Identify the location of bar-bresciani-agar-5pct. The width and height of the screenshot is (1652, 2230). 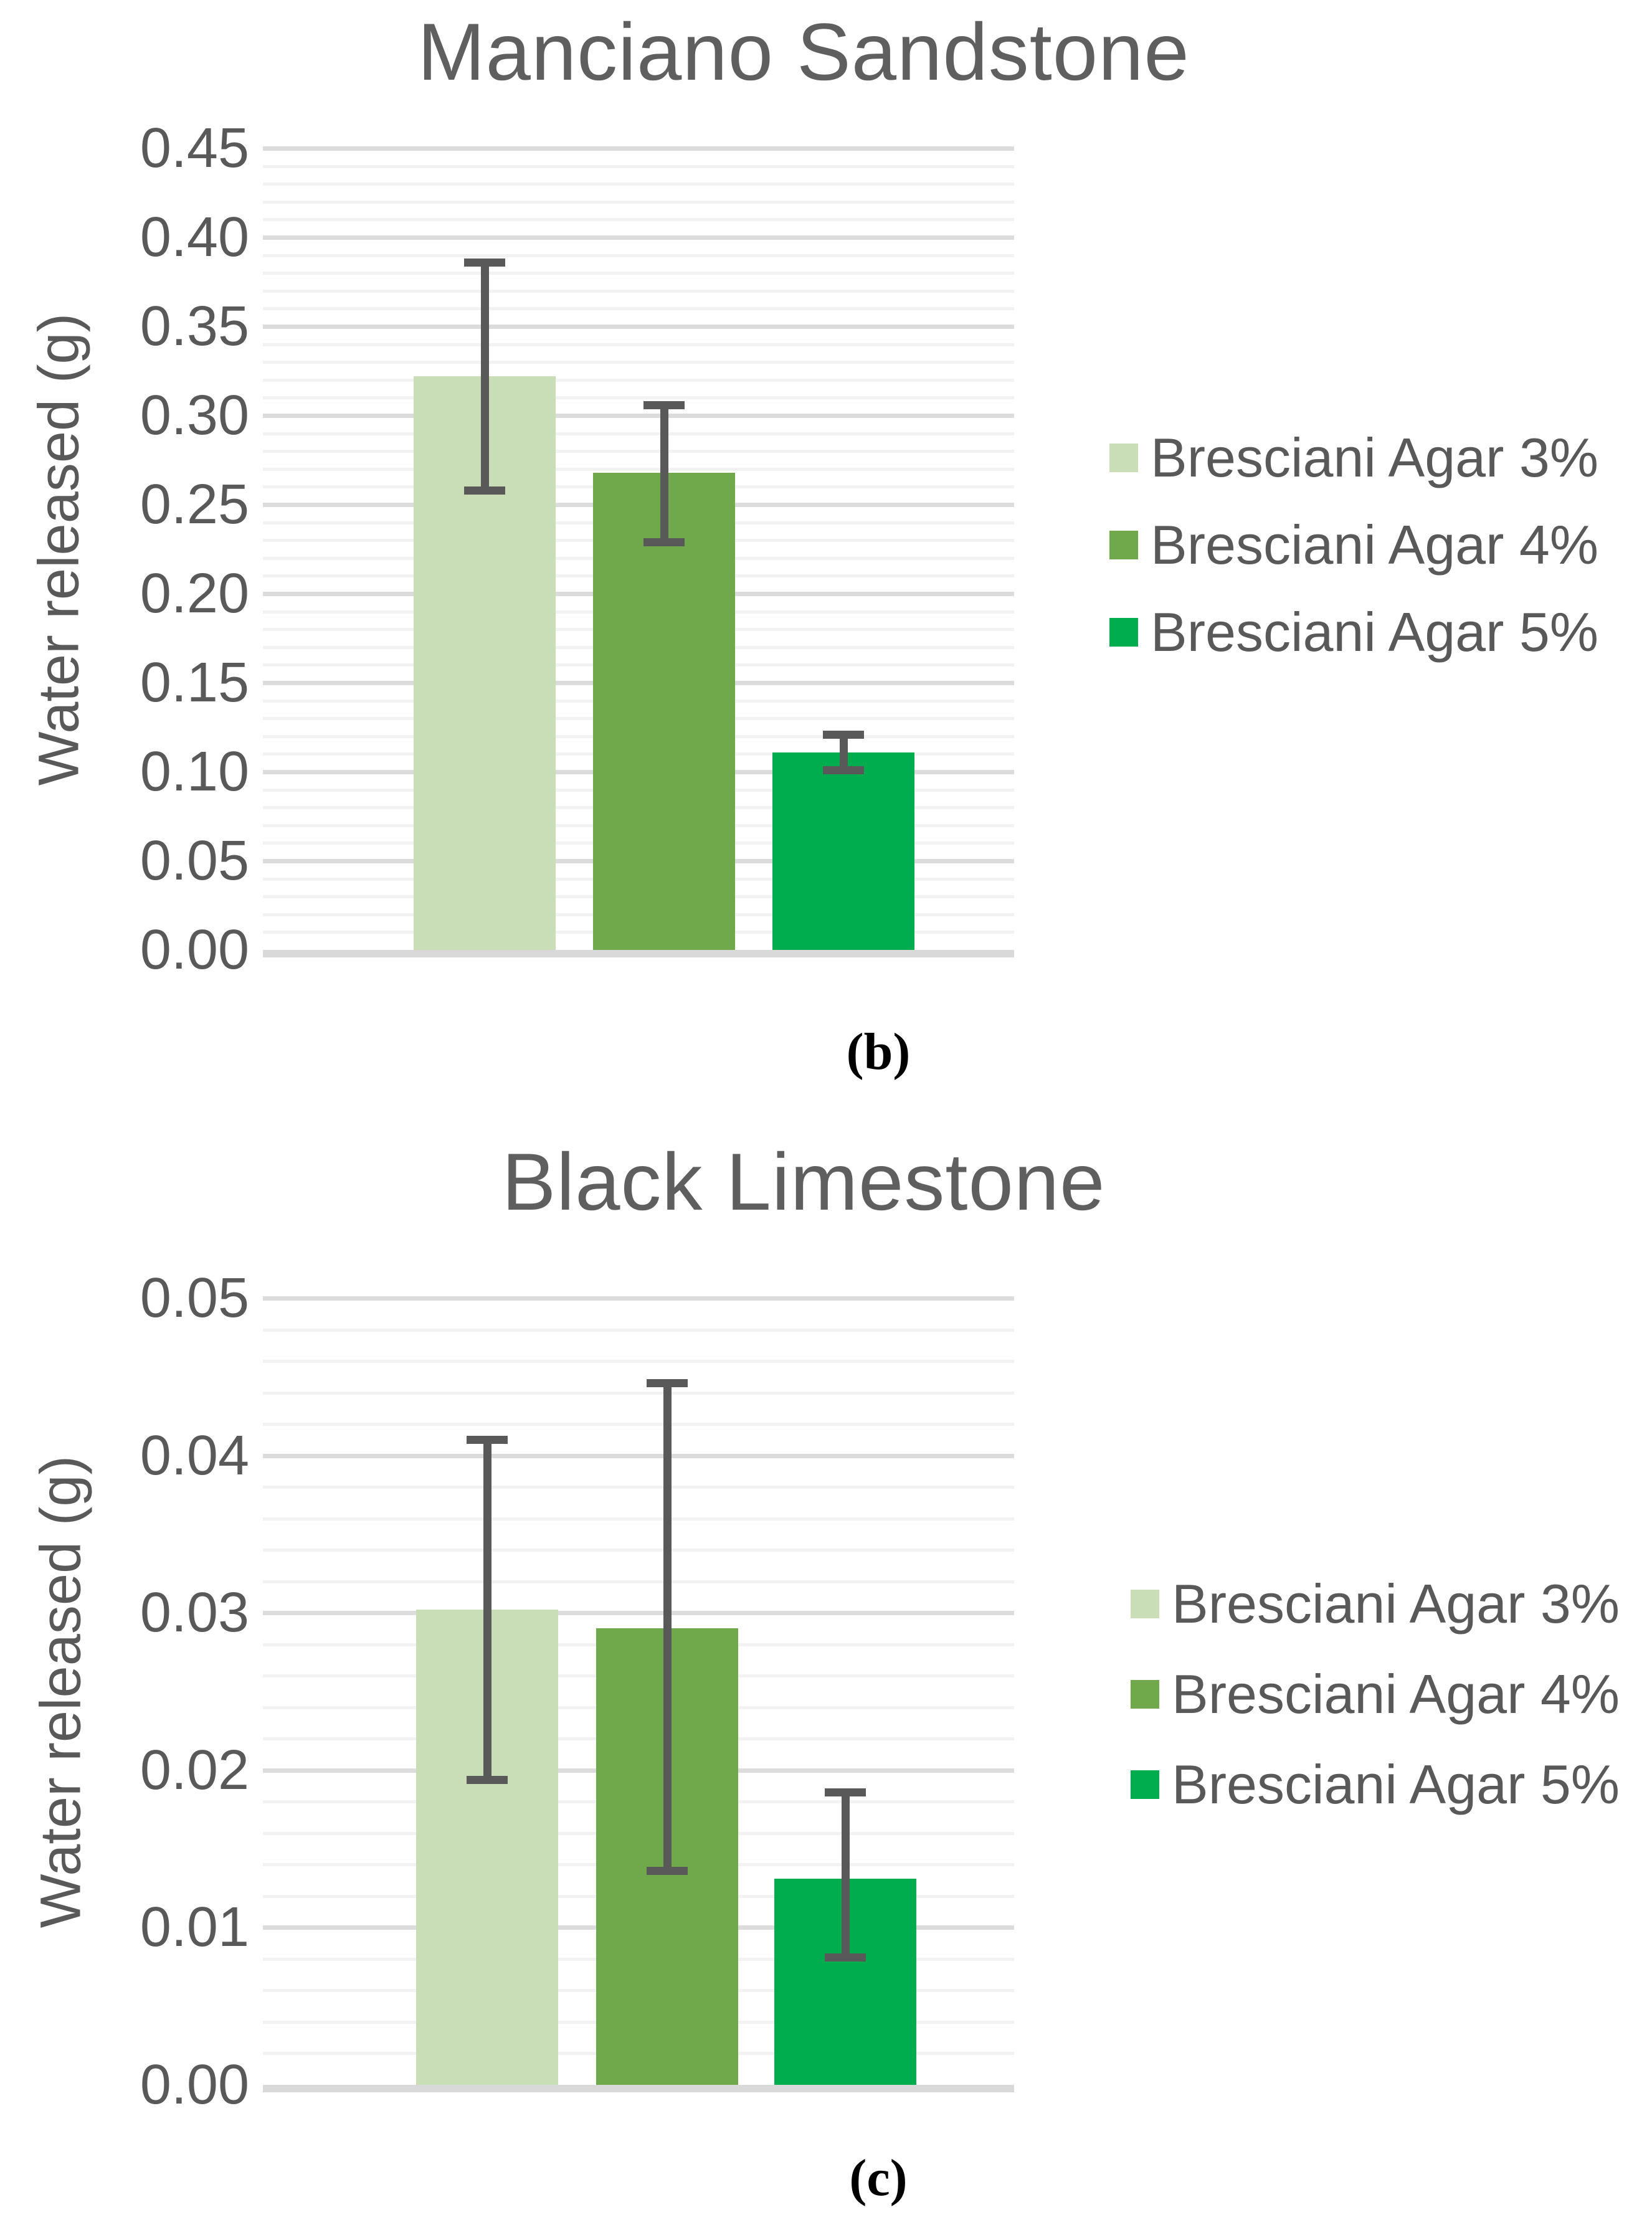
(843, 851).